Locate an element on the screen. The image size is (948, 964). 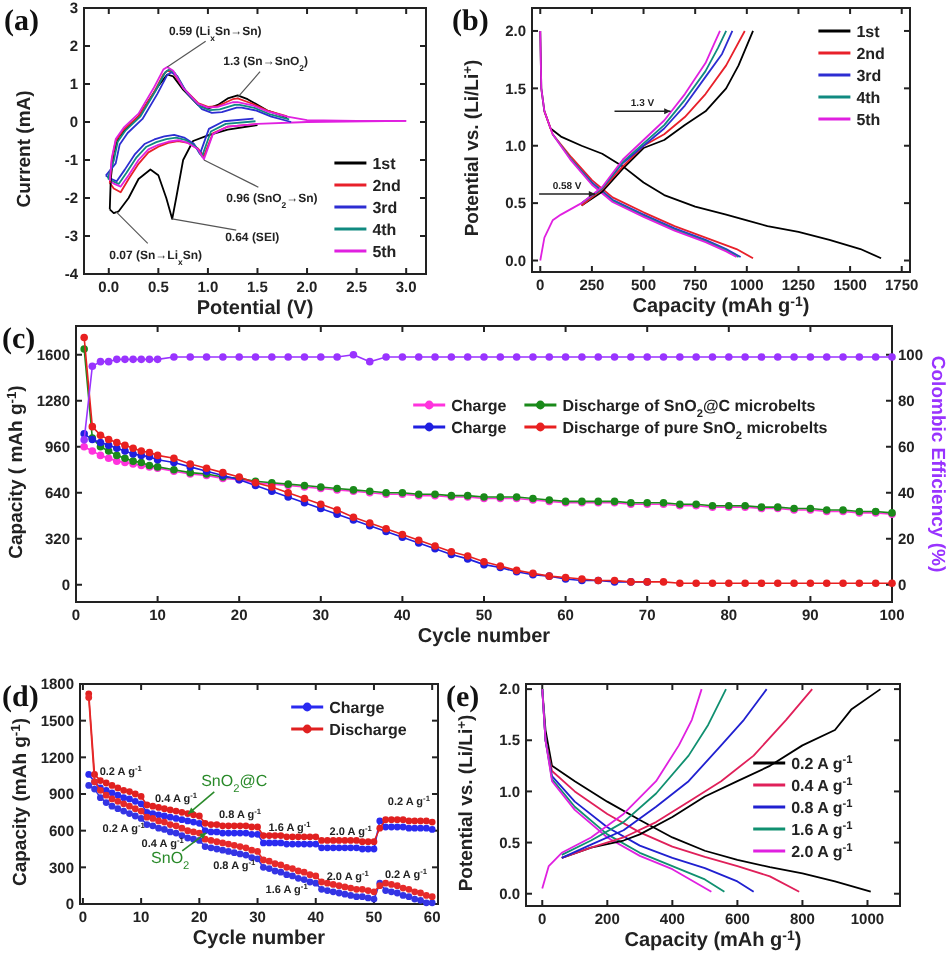
chart-title: (a) is located at coordinates (21, 22).